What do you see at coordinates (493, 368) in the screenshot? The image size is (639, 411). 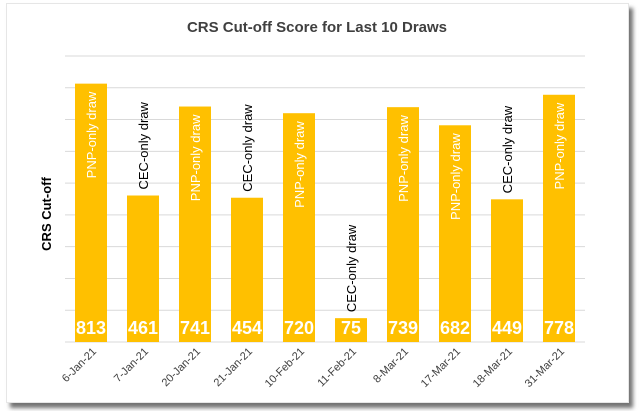 I see `x-tick-label: 18-Mar-21` at bounding box center [493, 368].